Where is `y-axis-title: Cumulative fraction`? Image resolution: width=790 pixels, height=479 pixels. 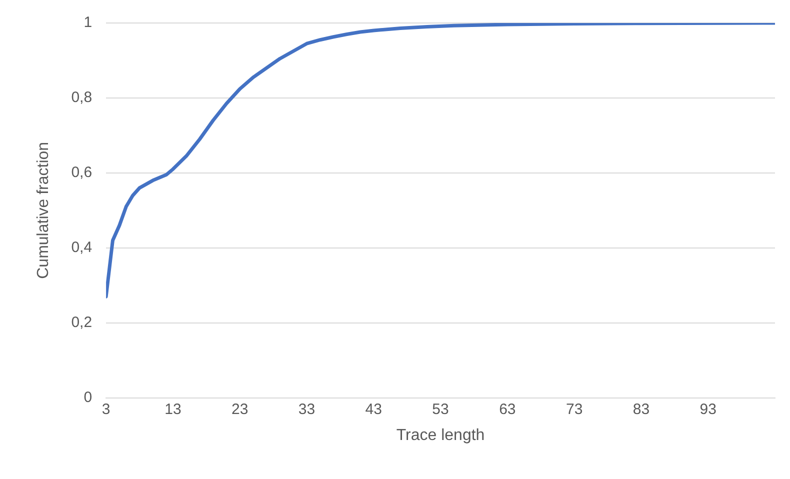 y-axis-title: Cumulative fraction is located at coordinates (43, 210).